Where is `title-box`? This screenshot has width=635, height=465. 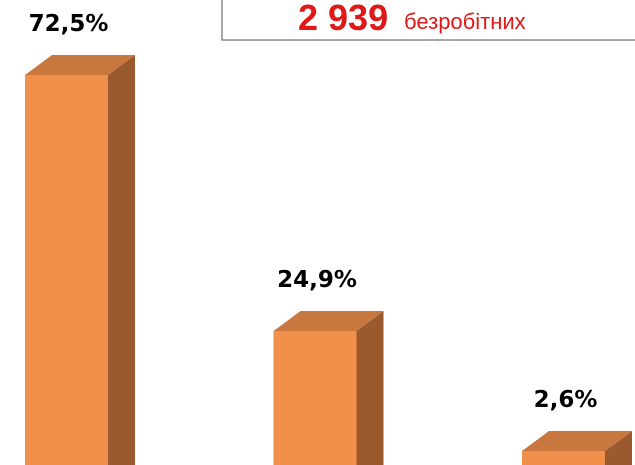 title-box is located at coordinates (428, 20).